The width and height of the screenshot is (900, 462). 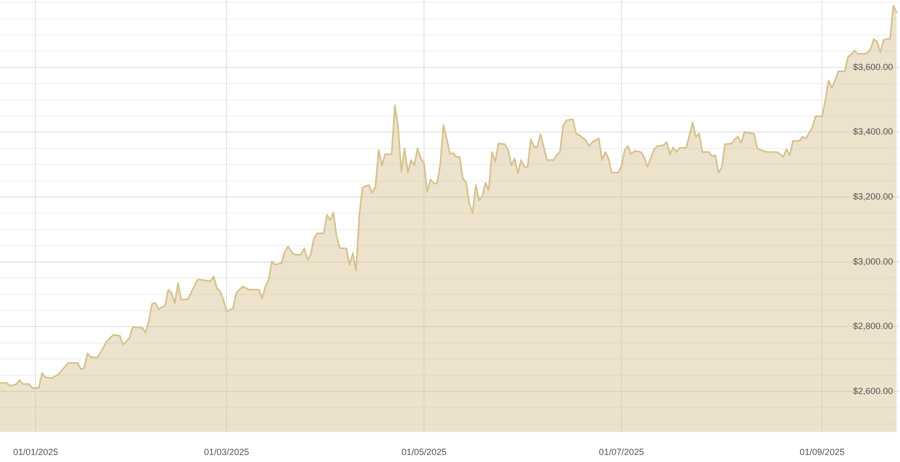 What do you see at coordinates (872, 261) in the screenshot?
I see `y-tick-label: $3,000.00` at bounding box center [872, 261].